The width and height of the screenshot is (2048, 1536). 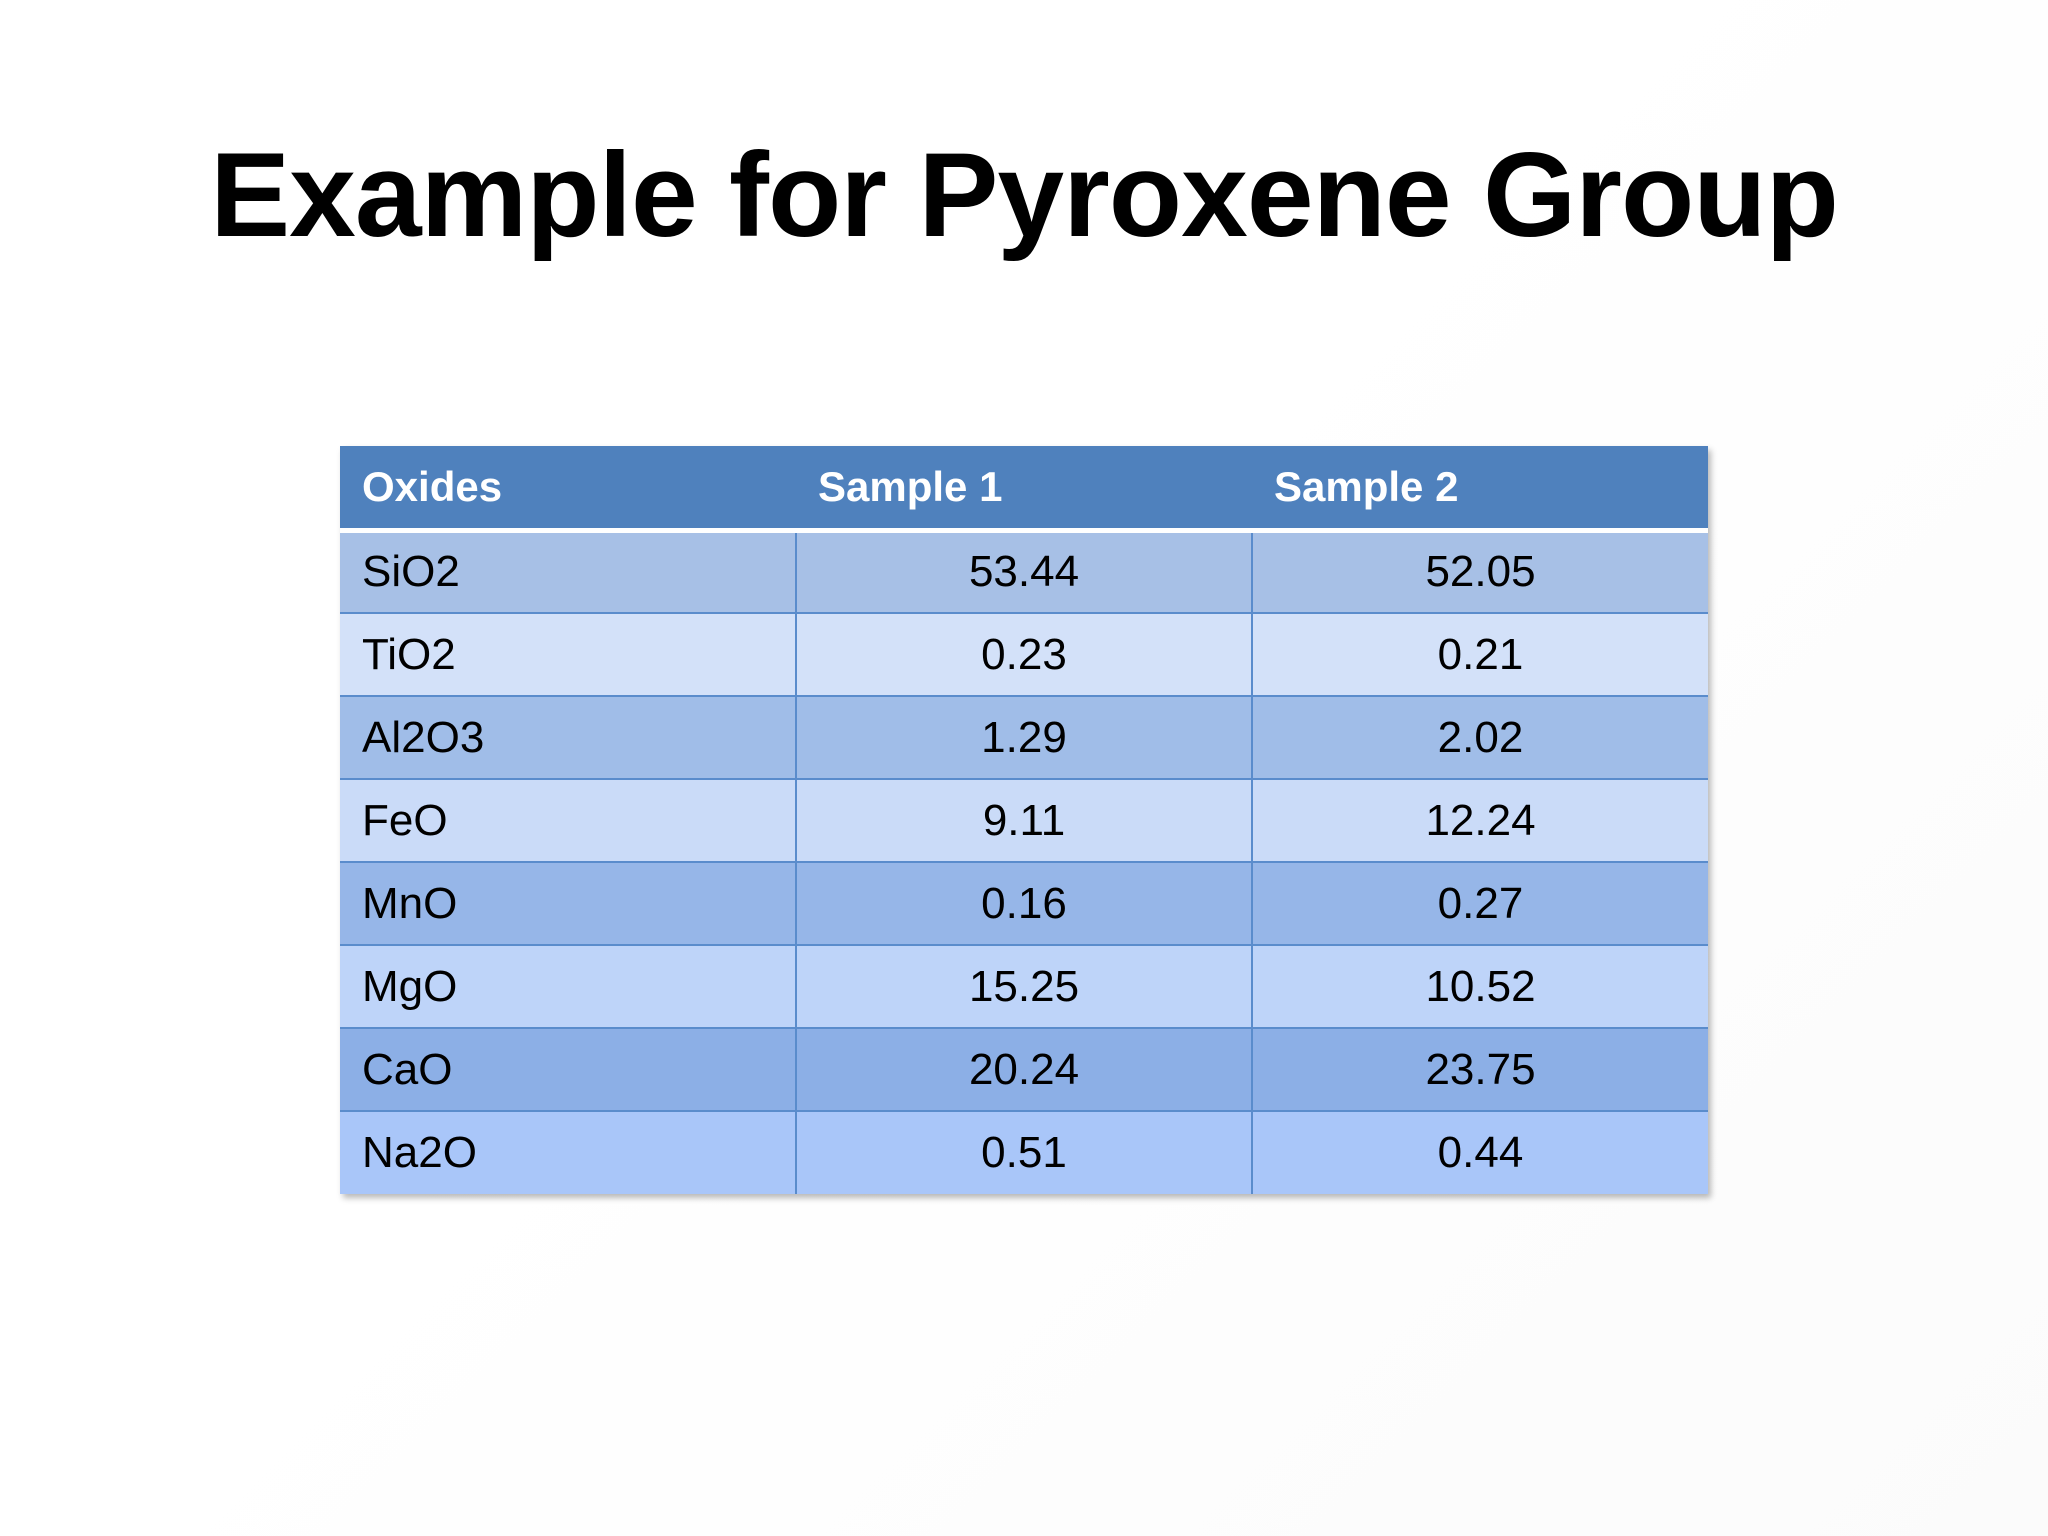 I want to click on sample-2-cell: 0.21, so click(x=1479, y=654).